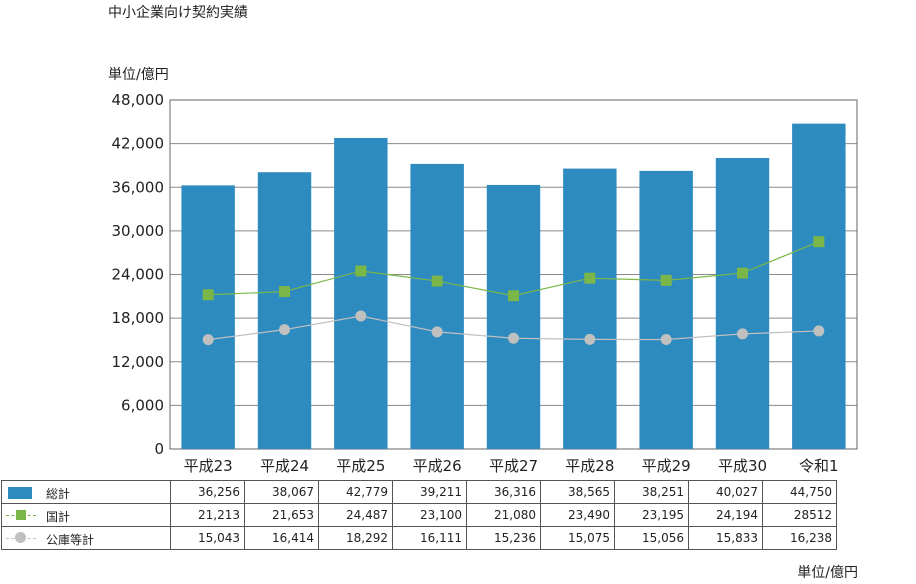 This screenshot has width=916, height=584. What do you see at coordinates (725, 538) in the screenshot?
I see `table-cell: 15,833` at bounding box center [725, 538].